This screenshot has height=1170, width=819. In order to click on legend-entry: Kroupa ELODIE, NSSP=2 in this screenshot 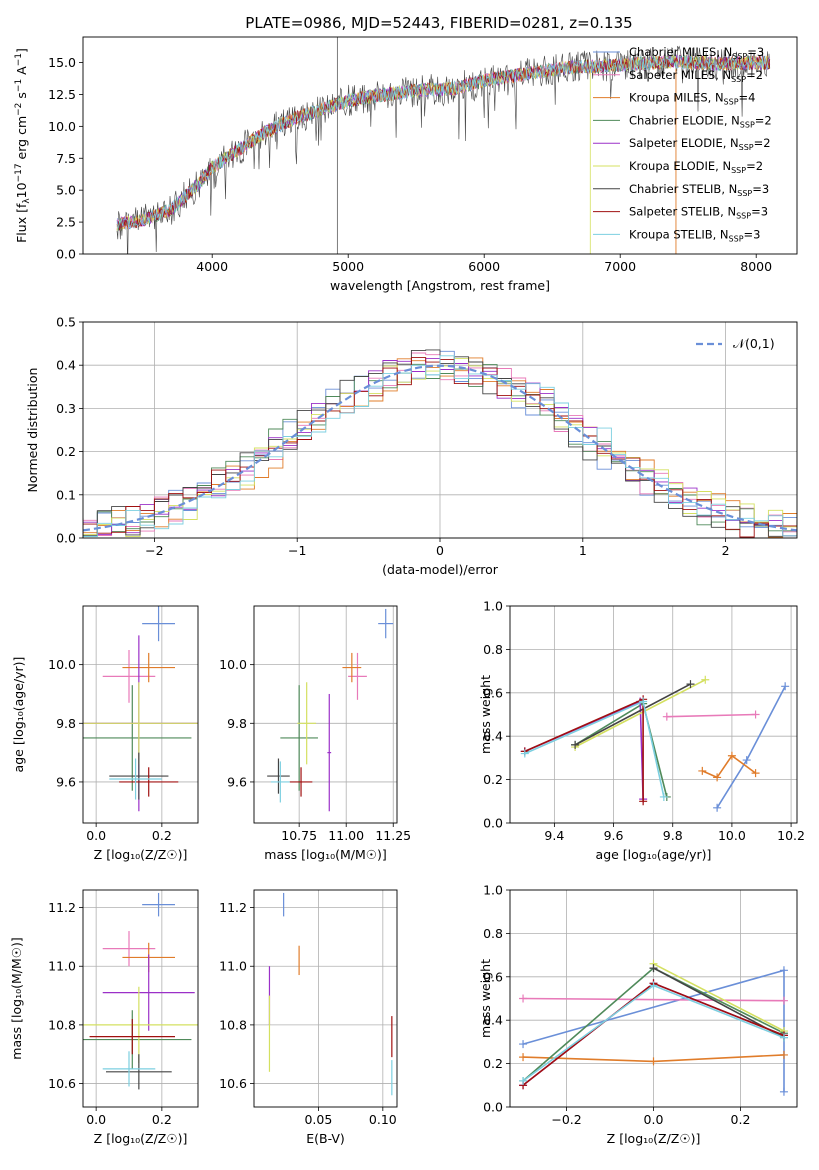, I will do `click(696, 167)`.